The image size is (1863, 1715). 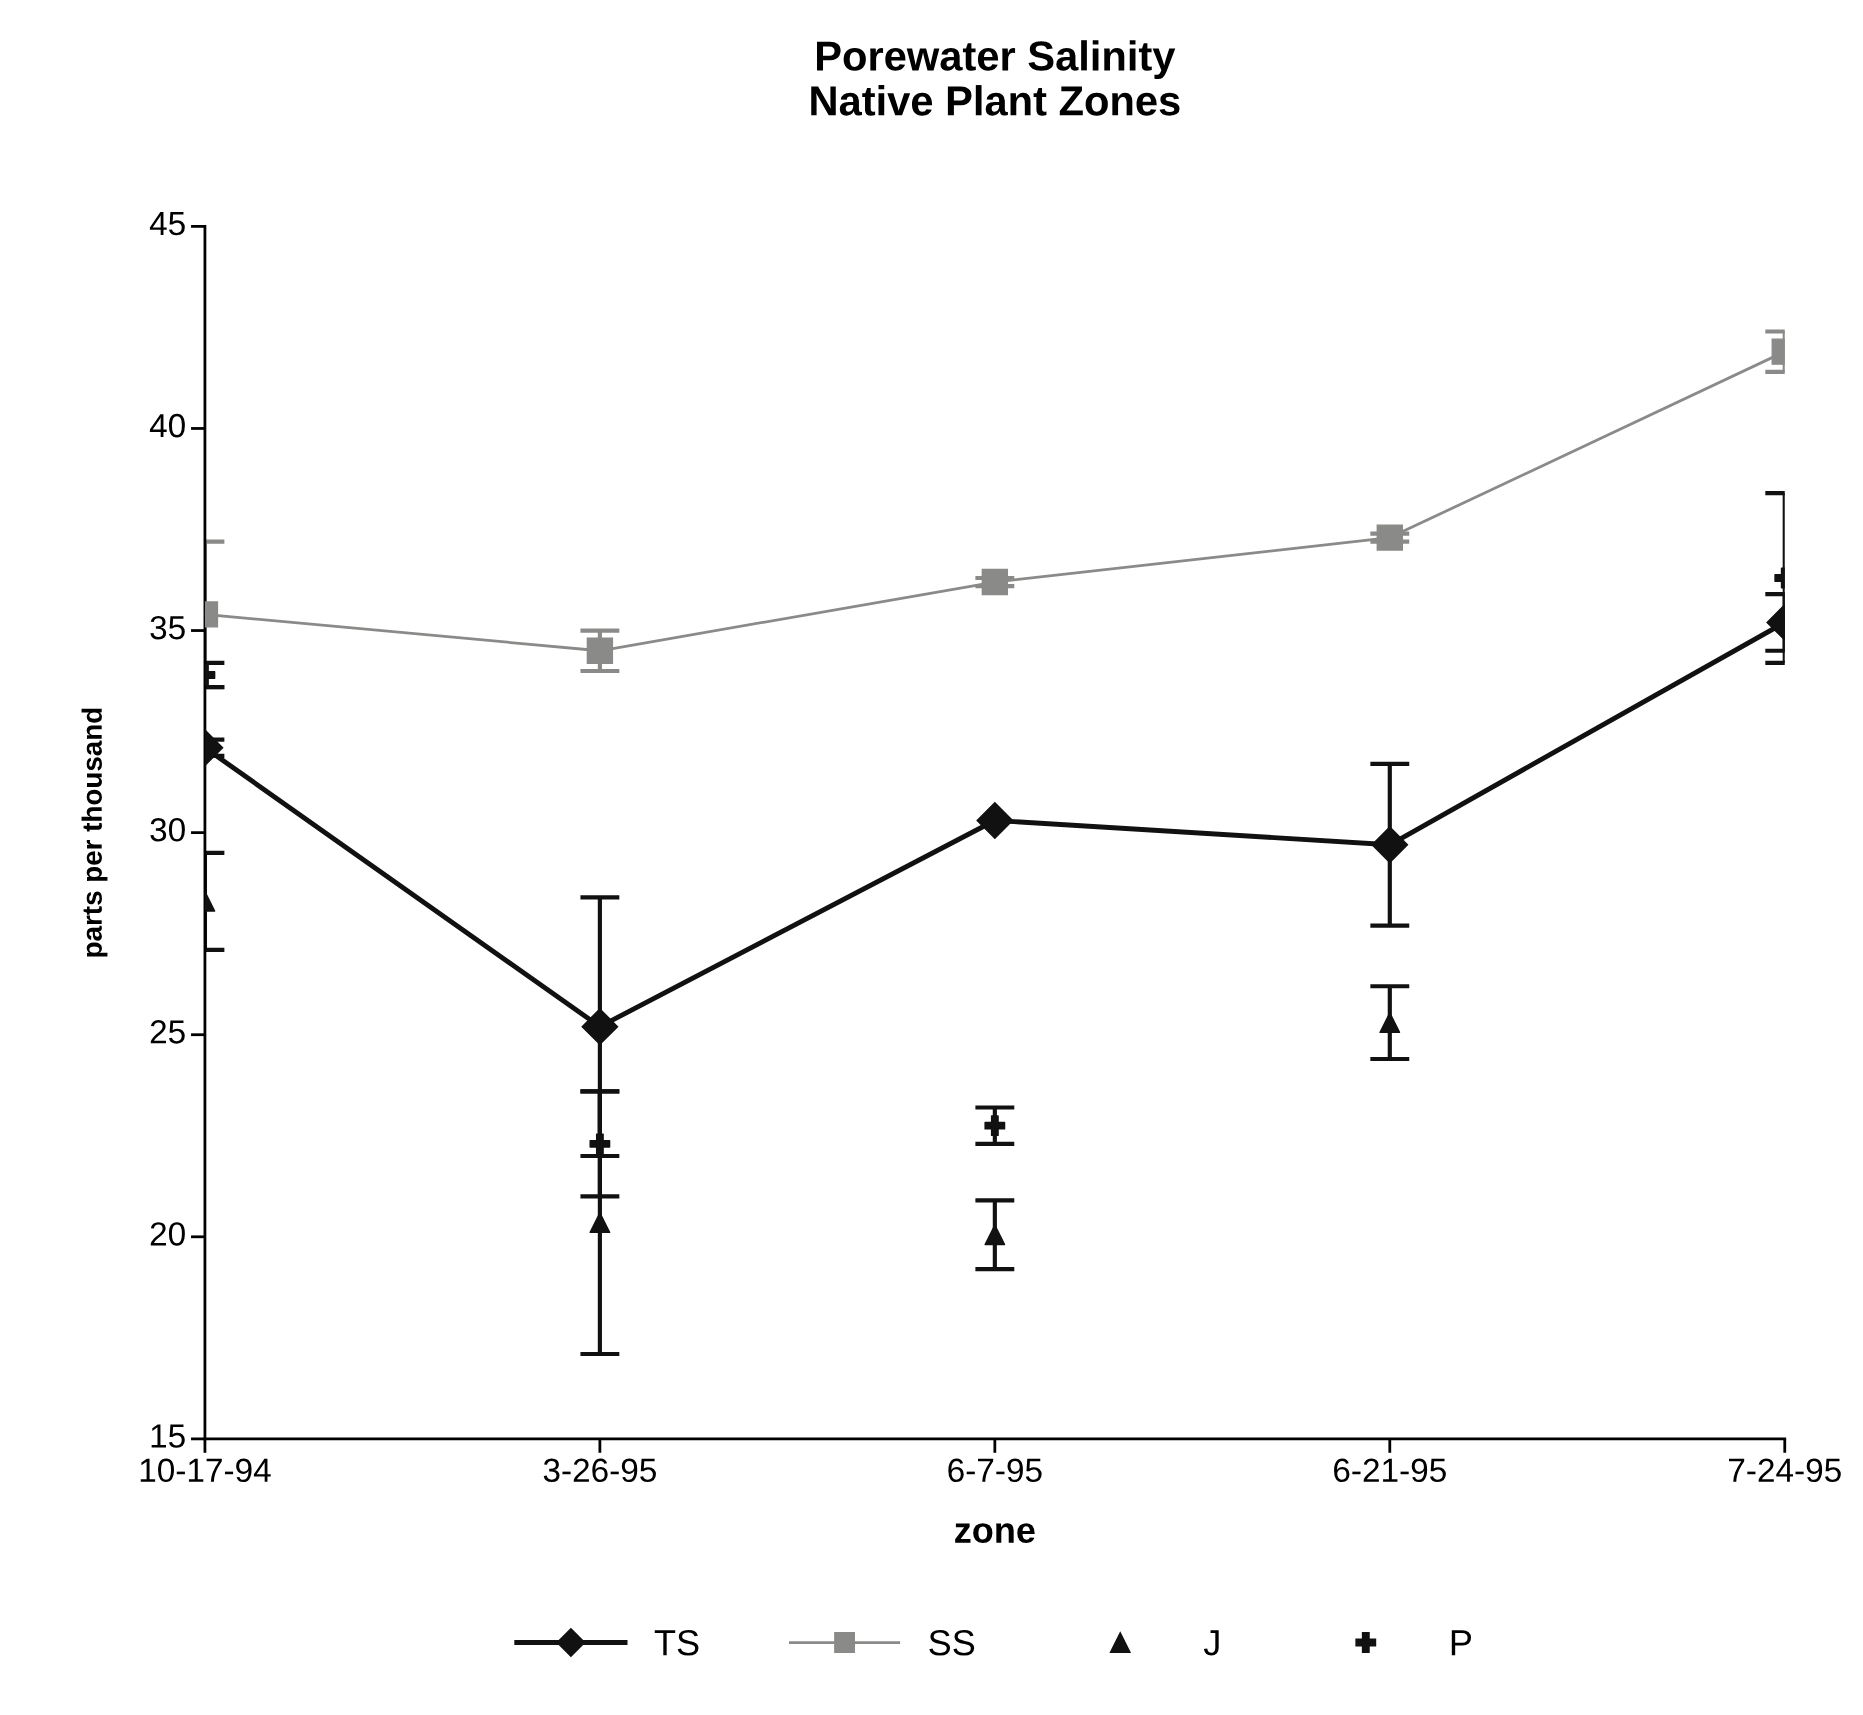 What do you see at coordinates (167, 224) in the screenshot?
I see `y-tick-label: 45` at bounding box center [167, 224].